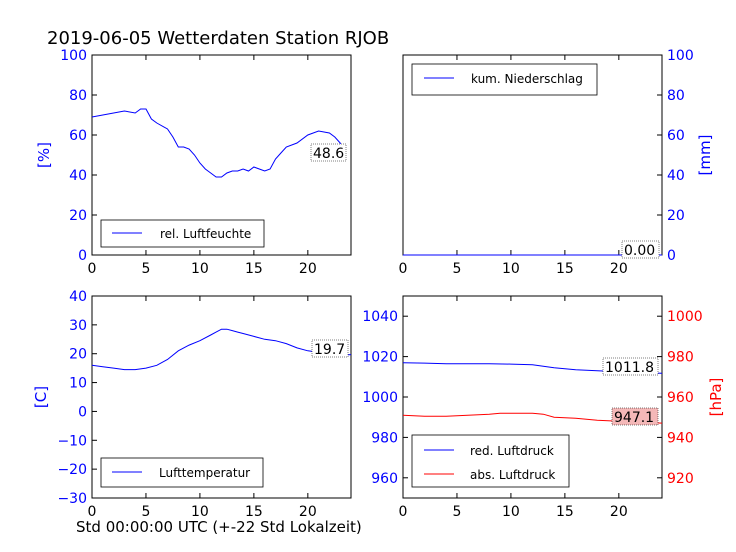  I want to click on precip-x-tick-label: 20, so click(619, 269).